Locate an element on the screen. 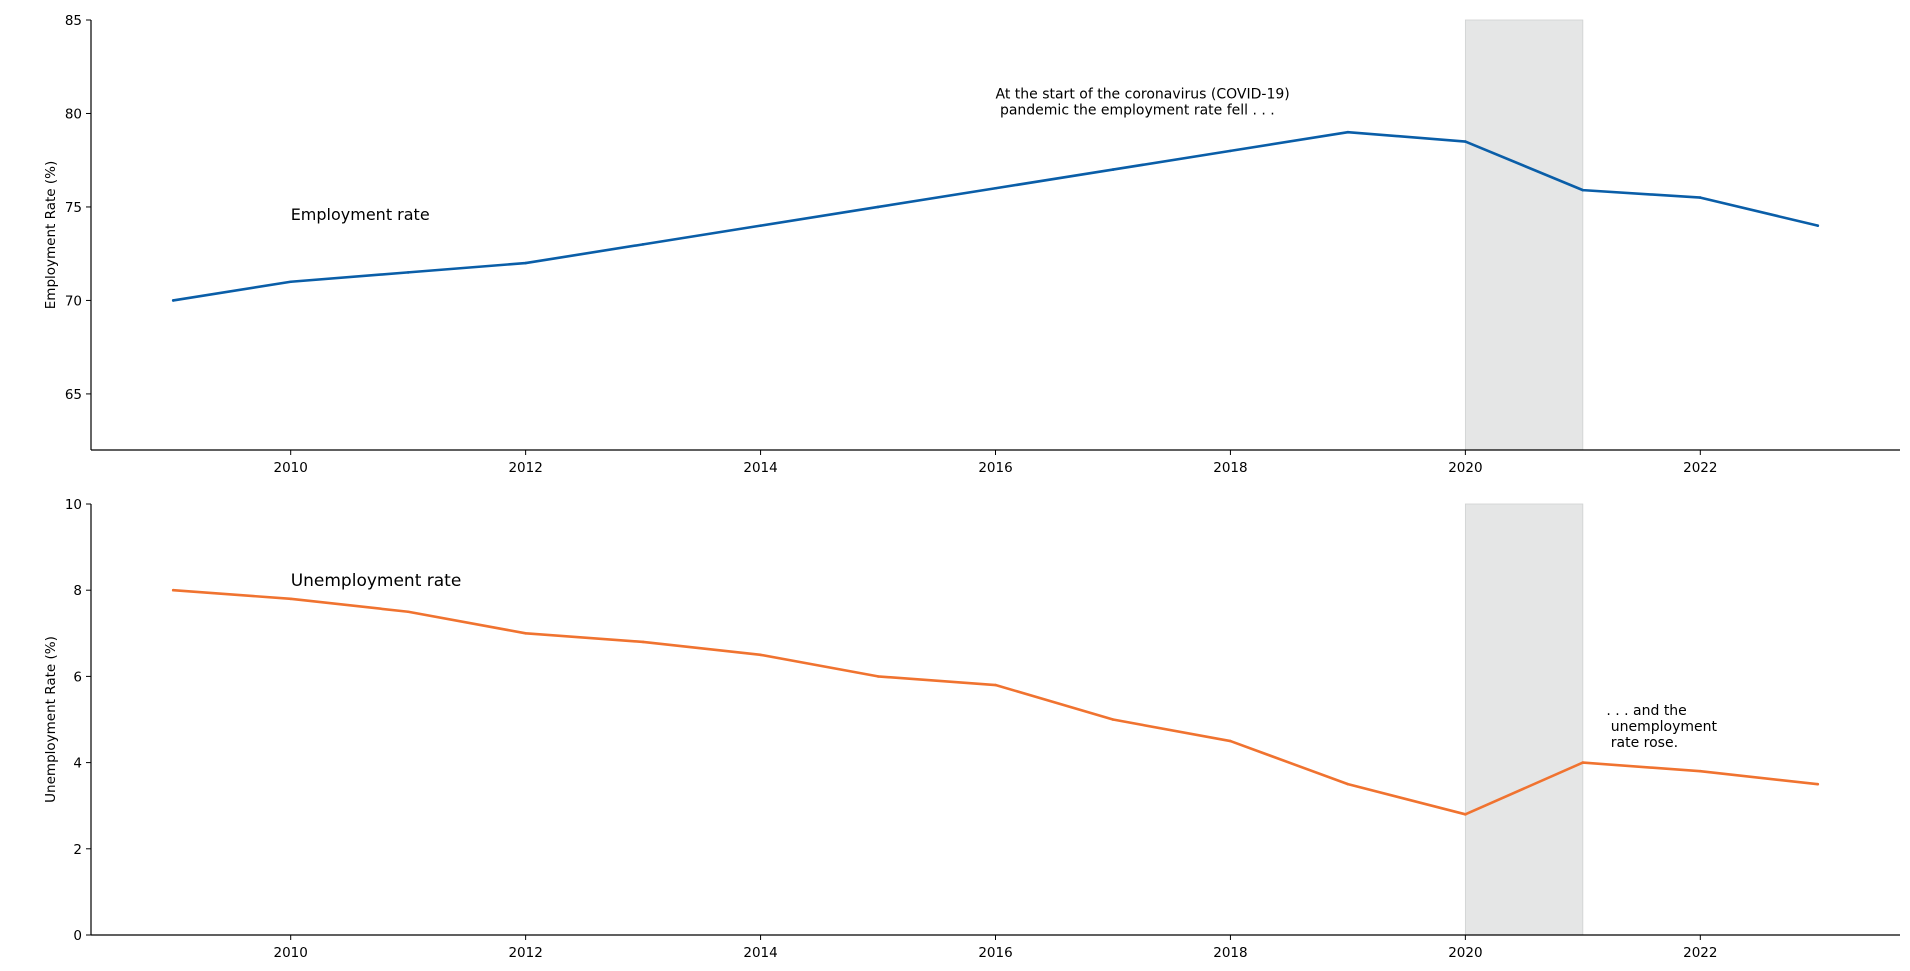 This screenshot has height=971, width=1910. unemployment-y-tick-label: 2 is located at coordinates (77, 850).